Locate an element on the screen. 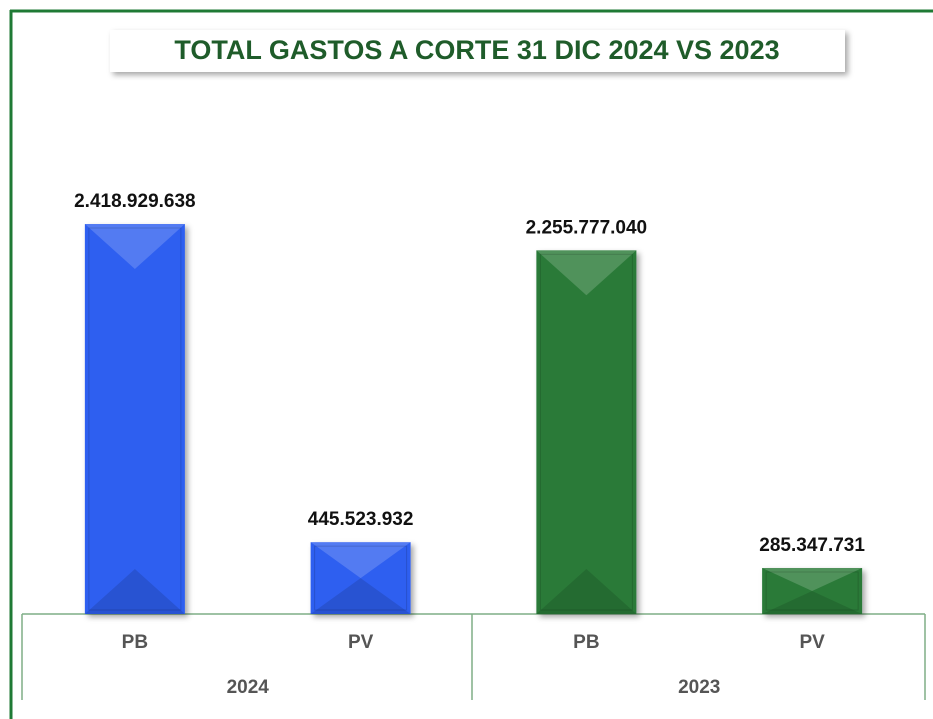 This screenshot has width=933, height=719. chart-title: TOTAL GASTOS A CORTE 31 DIC 2024 VS 2023 is located at coordinates (476, 50).